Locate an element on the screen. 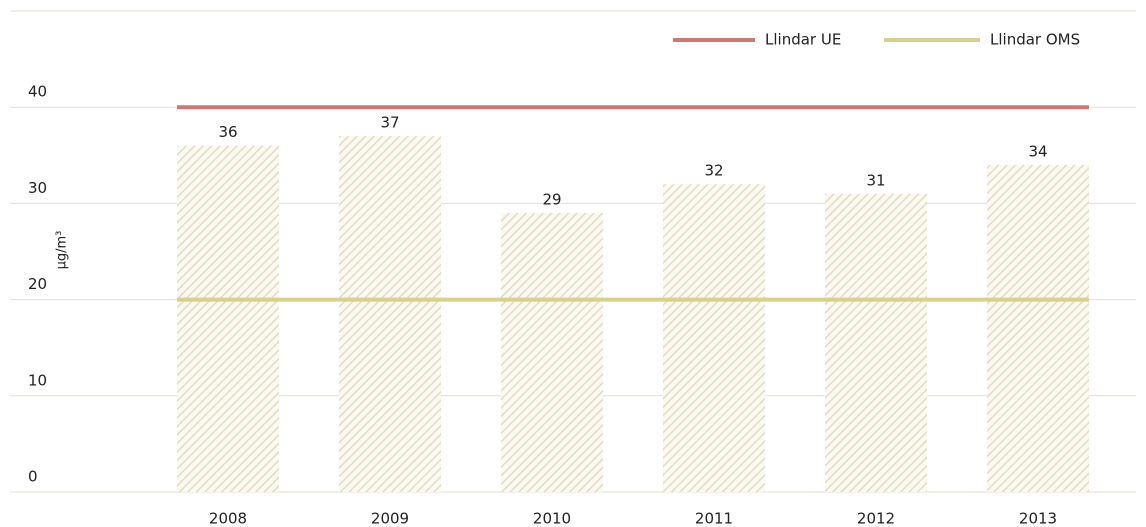  y-tick-label: 10 is located at coordinates (37, 380).